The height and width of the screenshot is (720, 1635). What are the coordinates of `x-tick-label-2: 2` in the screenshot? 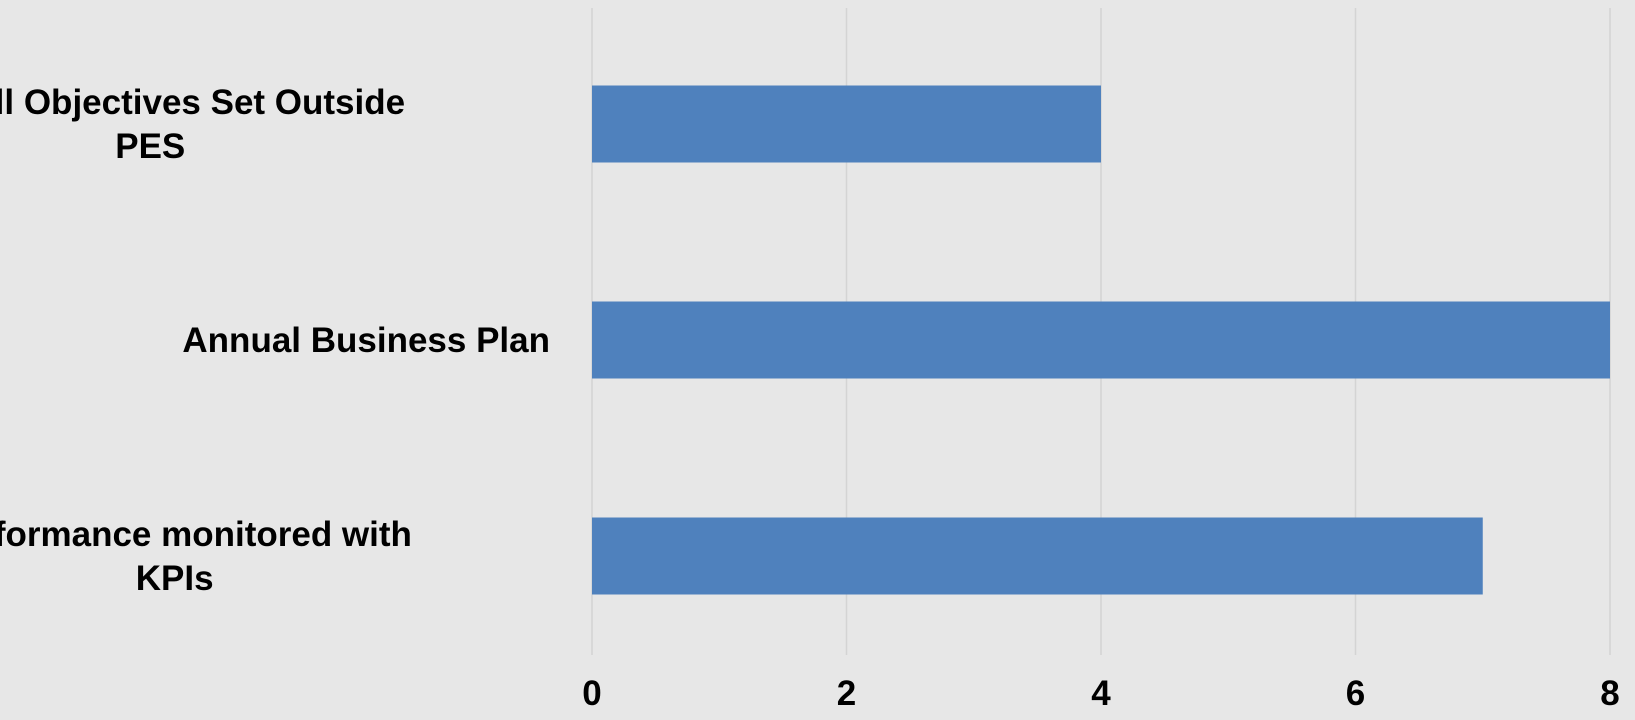 It's located at (846, 693).